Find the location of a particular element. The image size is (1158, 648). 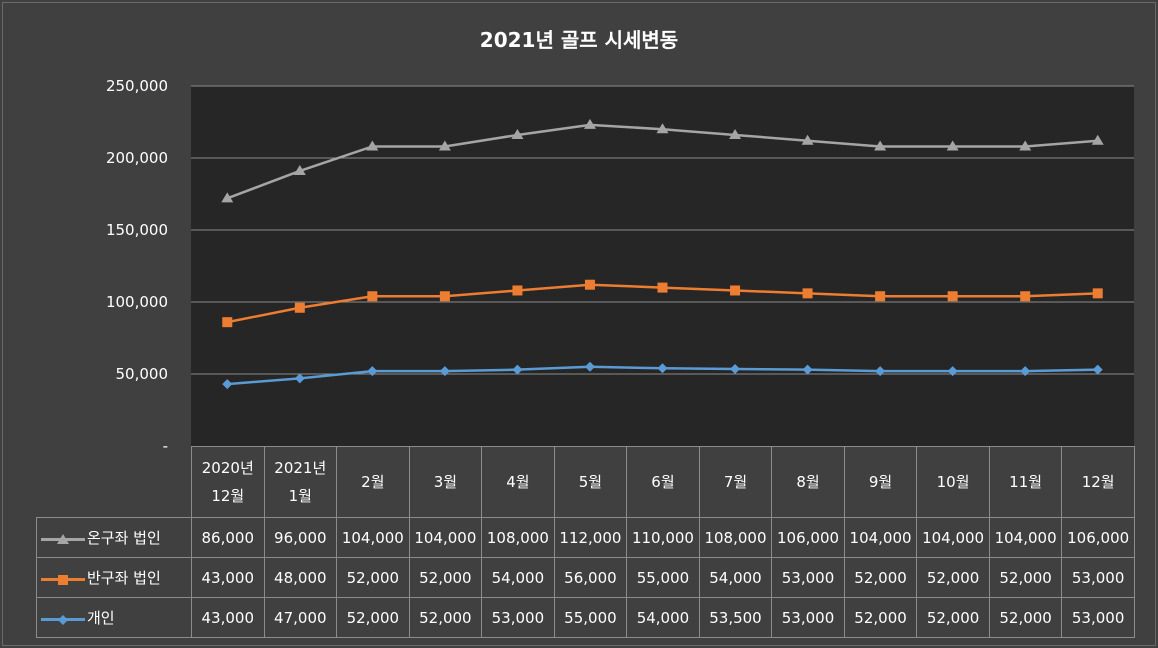

x-category-label: 6월 is located at coordinates (663, 482).